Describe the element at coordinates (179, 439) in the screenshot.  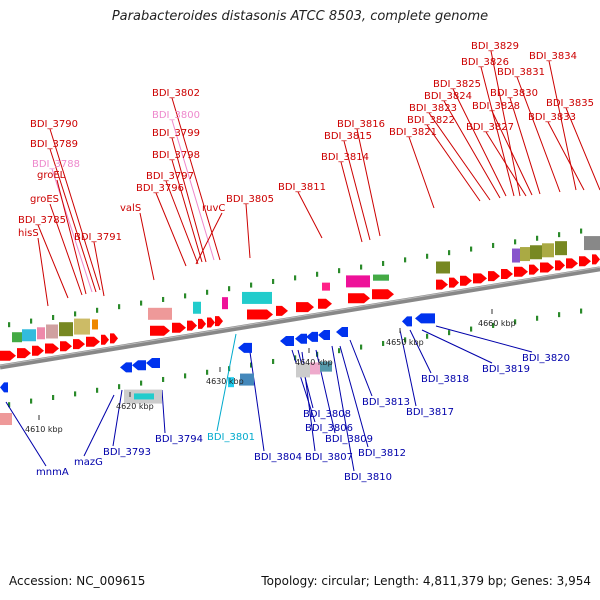
I see `gene-label-bottom: BDI_3794` at that location.